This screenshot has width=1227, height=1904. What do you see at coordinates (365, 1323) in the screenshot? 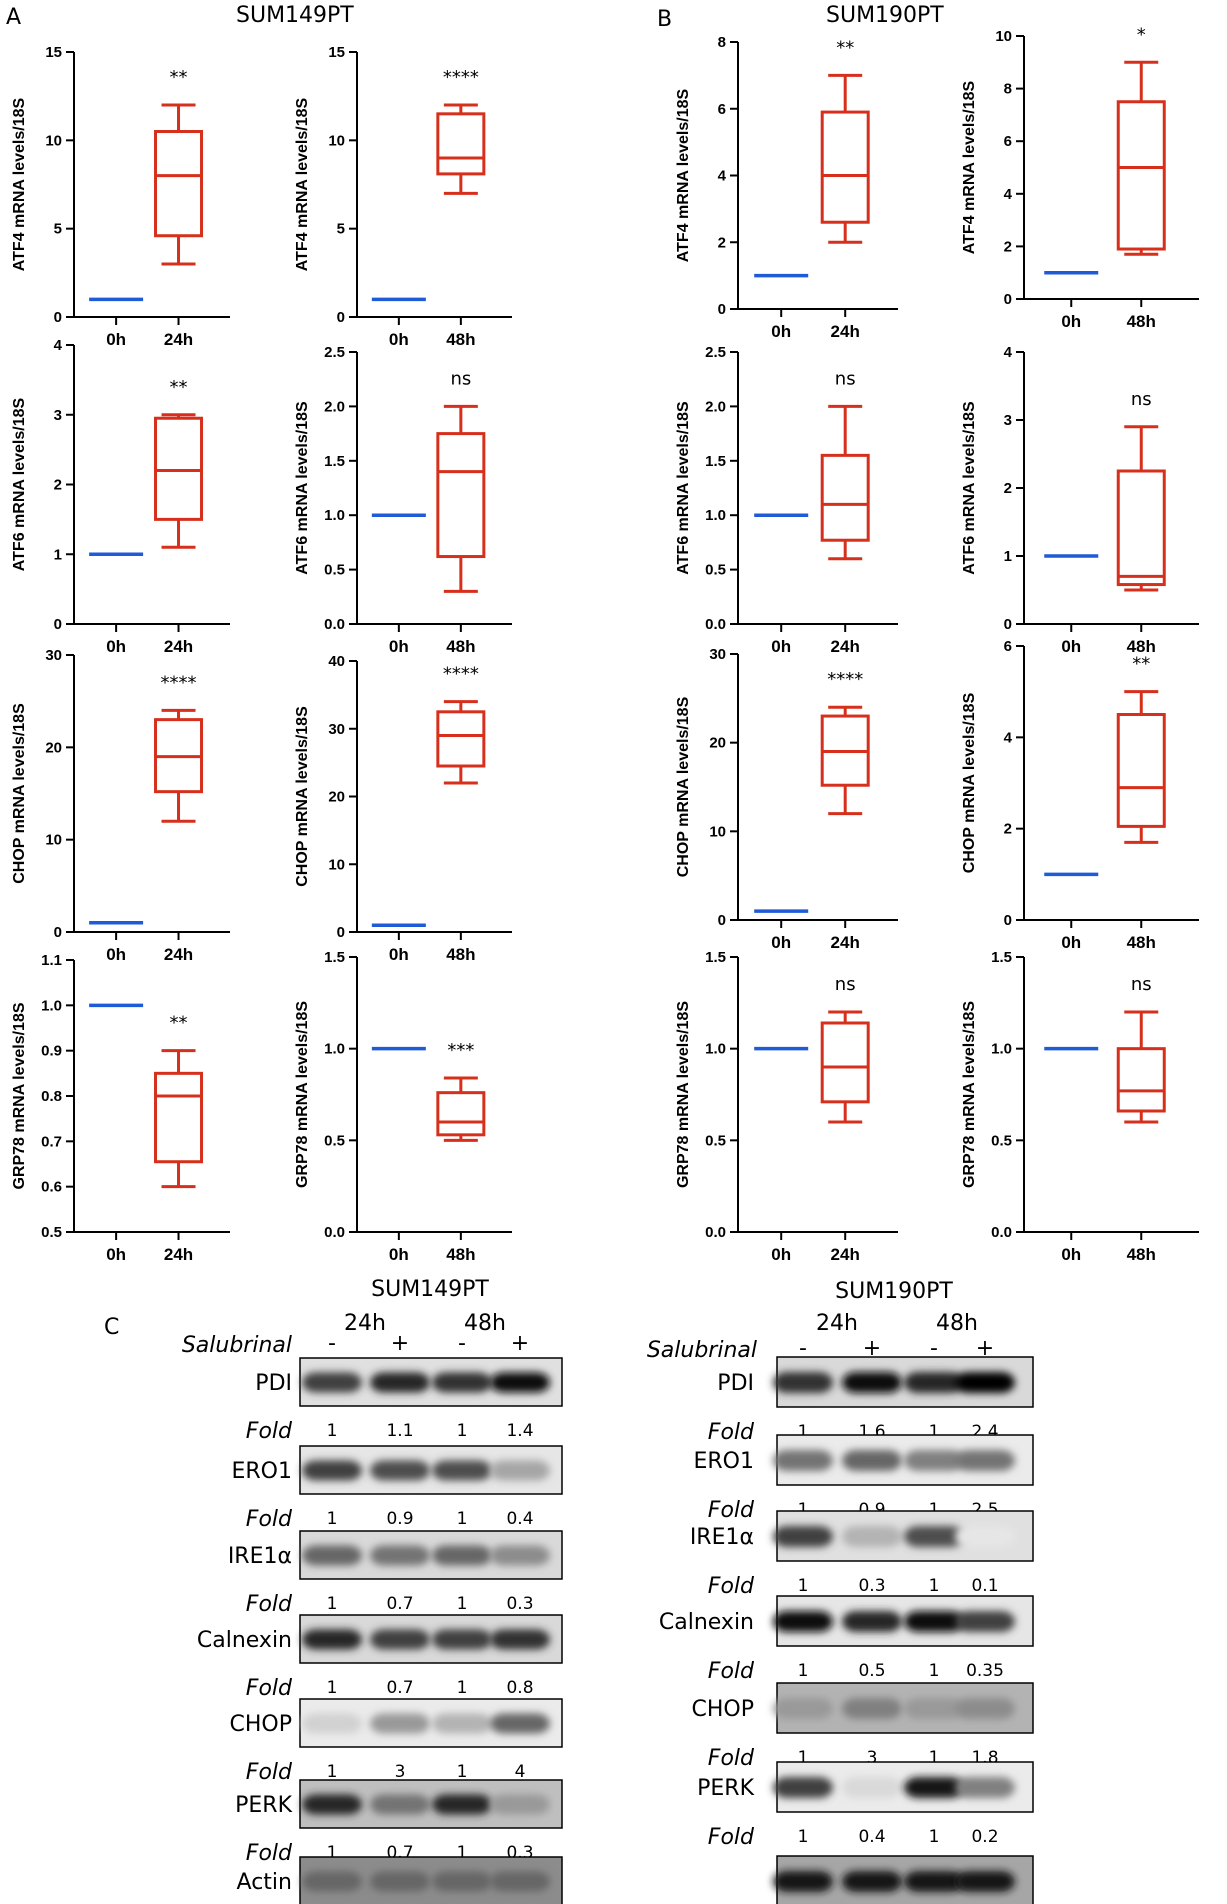
I see `timepoint-label: 24h` at bounding box center [365, 1323].